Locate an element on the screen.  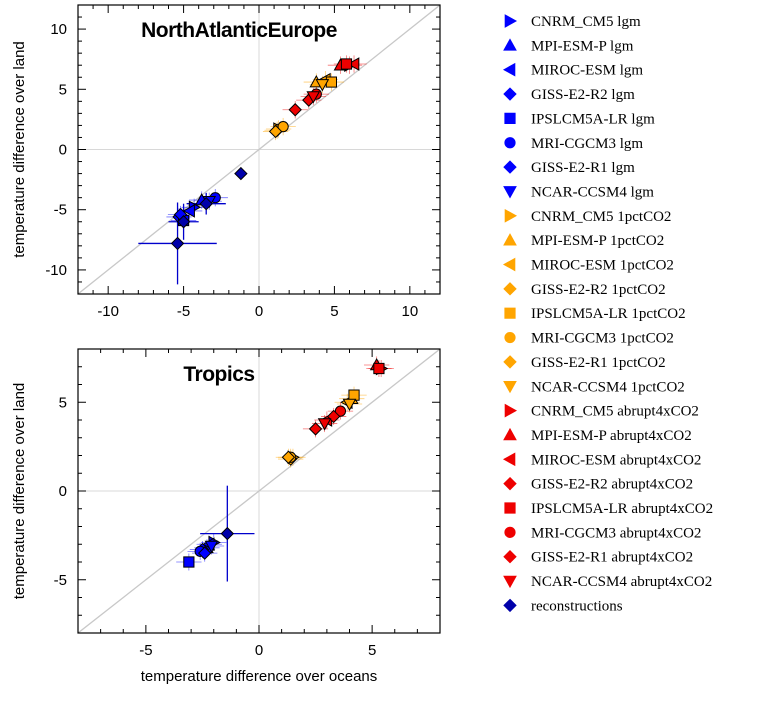
legend-label: IPSLCM5A-LR abrupt4xCO2 is located at coordinates (622, 509).